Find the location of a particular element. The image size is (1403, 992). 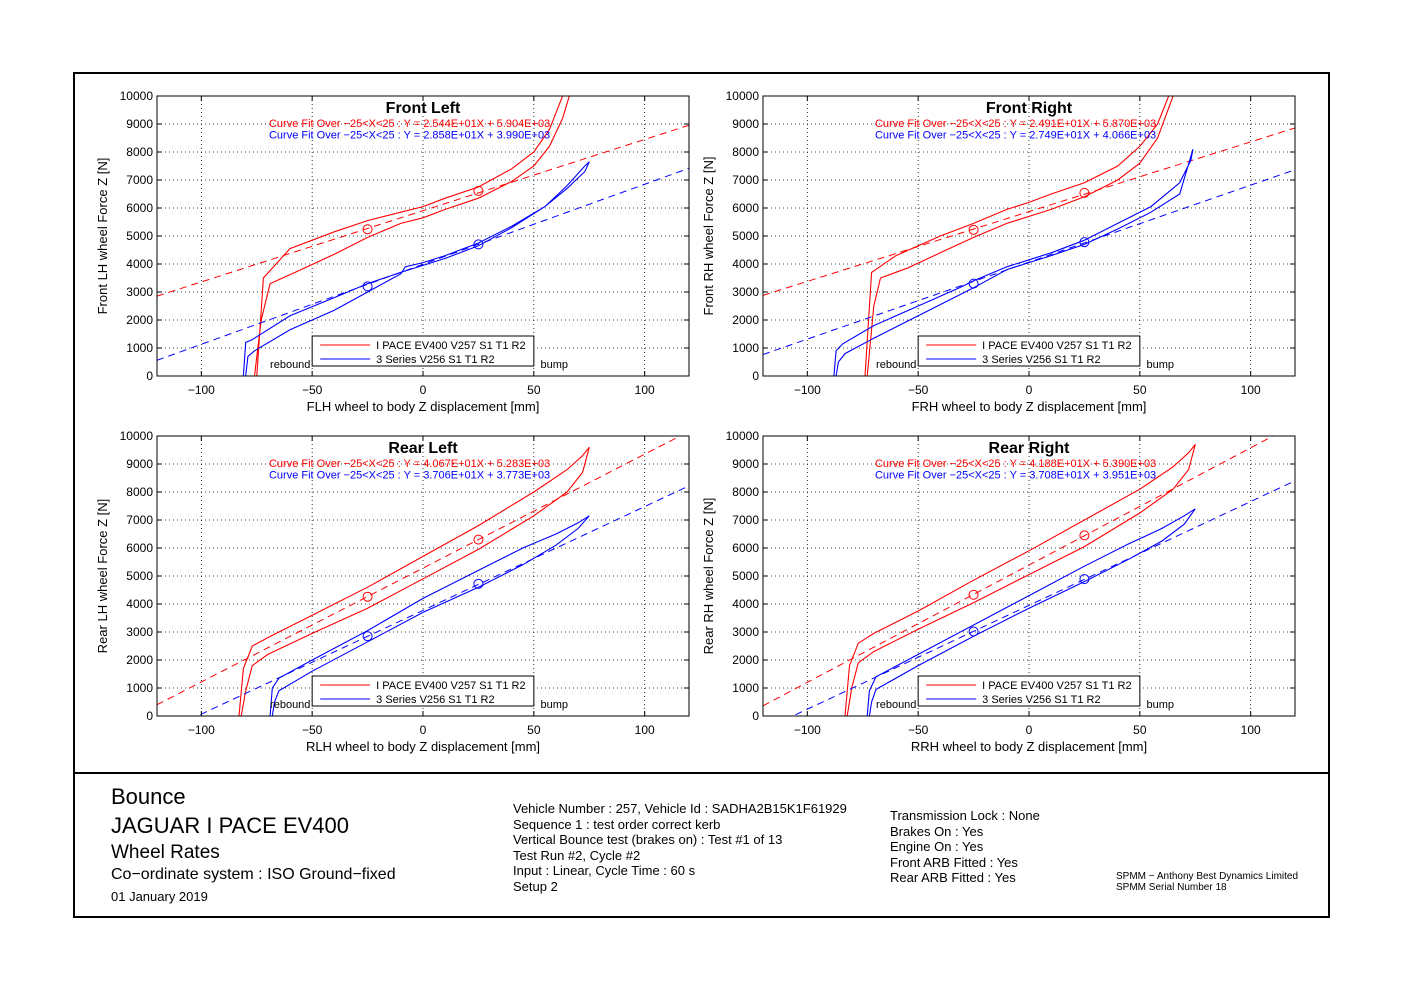

chart-title: Rear Left is located at coordinates (423, 448).